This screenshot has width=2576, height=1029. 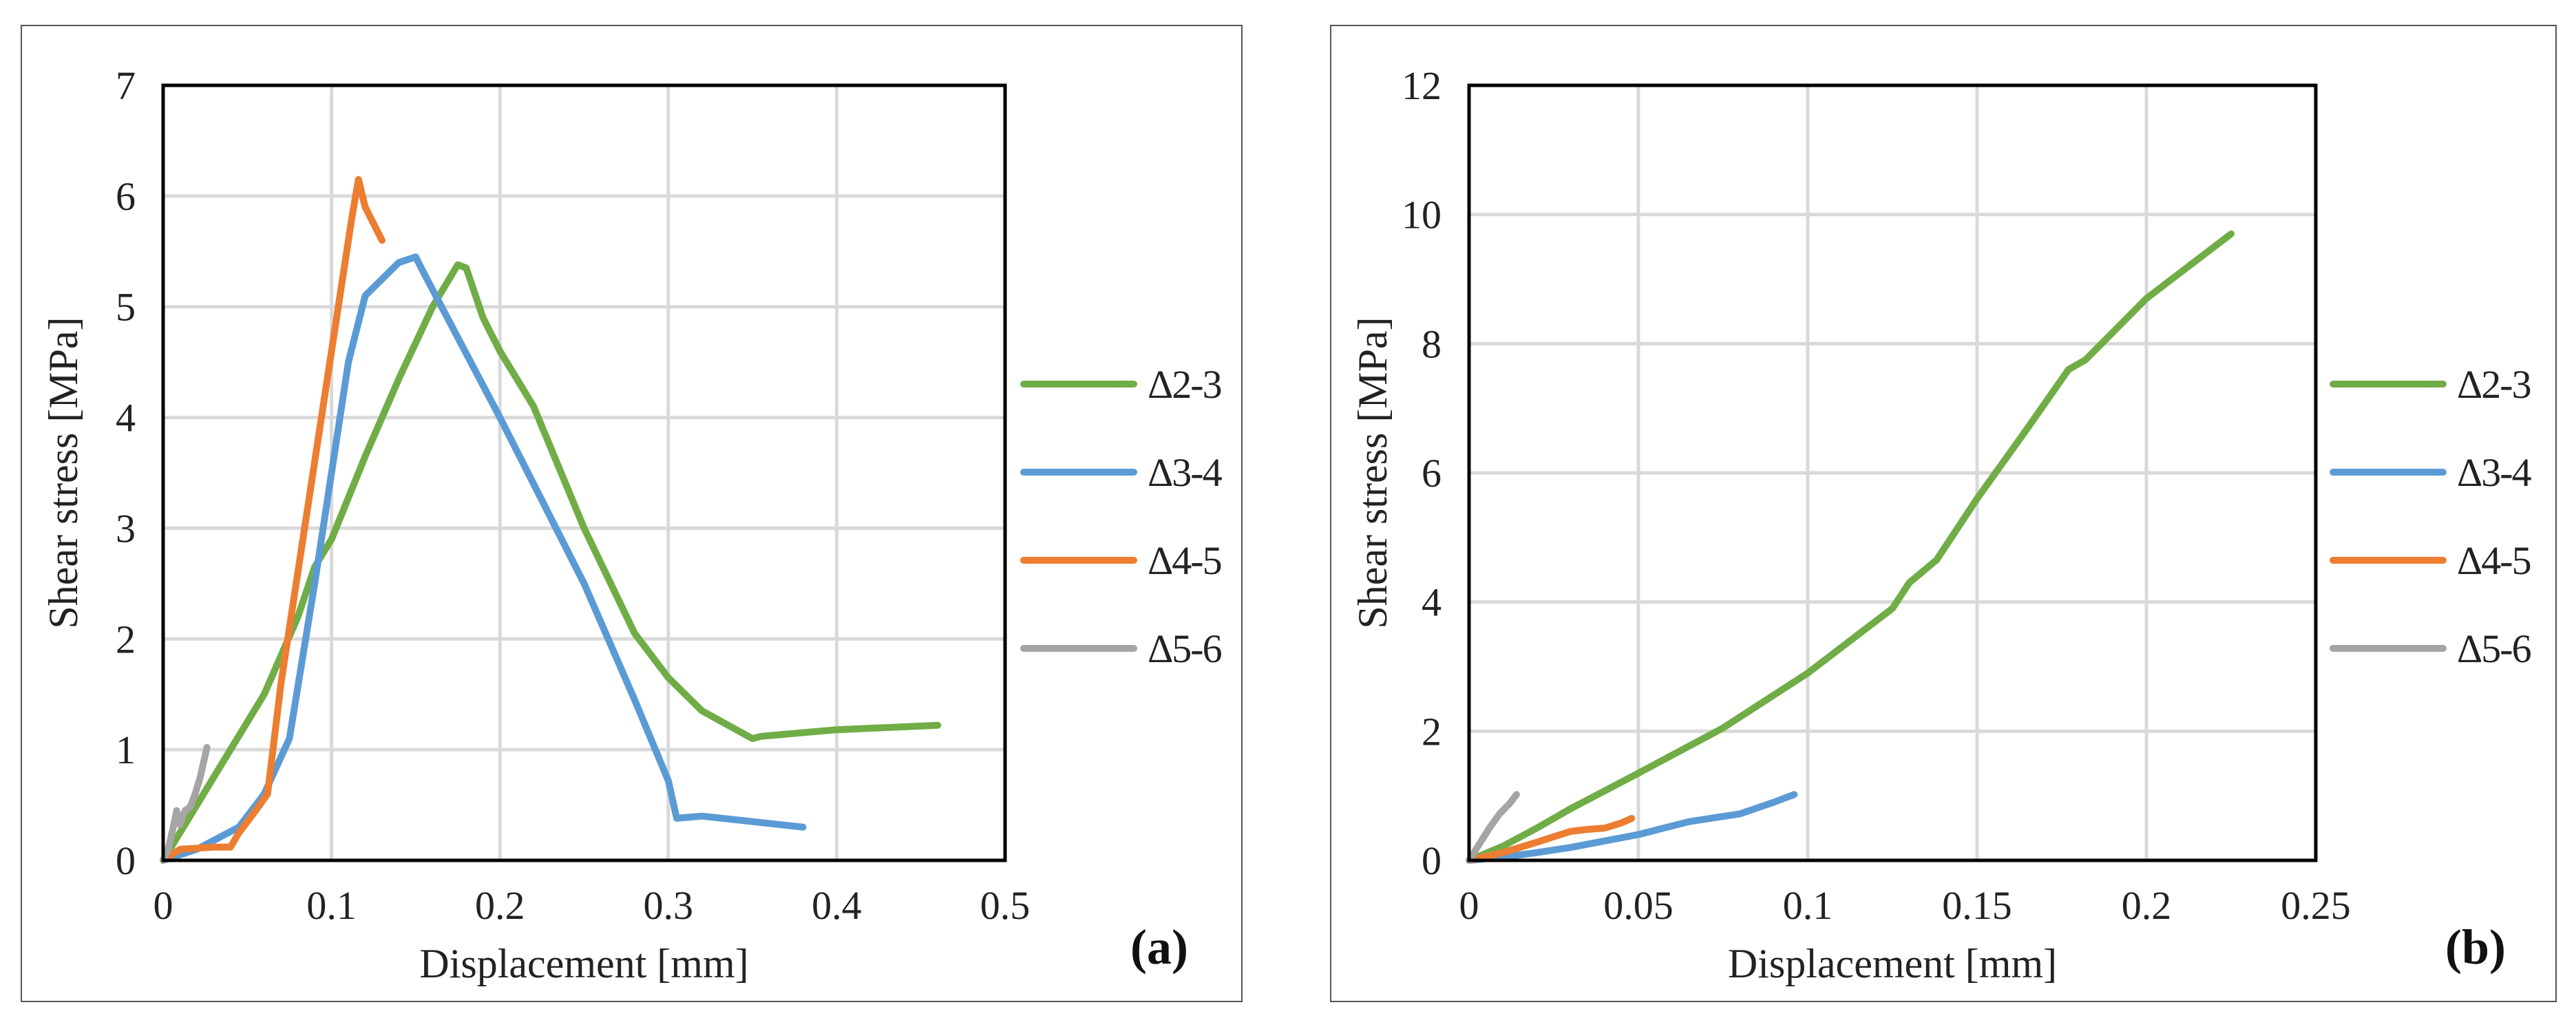 What do you see at coordinates (1422, 215) in the screenshot?
I see `y-tick-label: 10` at bounding box center [1422, 215].